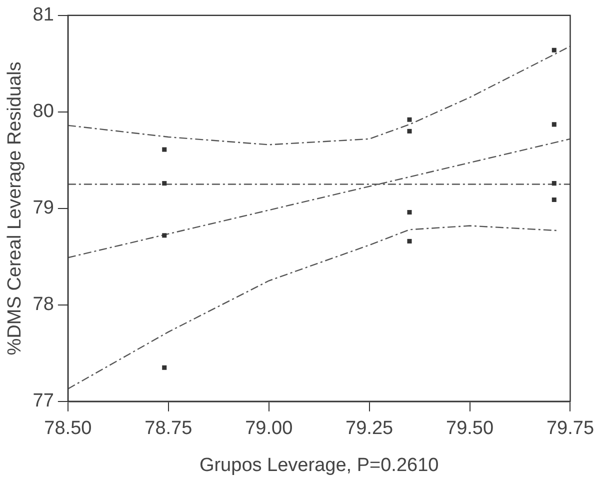 Image resolution: width=600 pixels, height=485 pixels. What do you see at coordinates (269, 429) in the screenshot?
I see `x-tick-label: 79.00` at bounding box center [269, 429].